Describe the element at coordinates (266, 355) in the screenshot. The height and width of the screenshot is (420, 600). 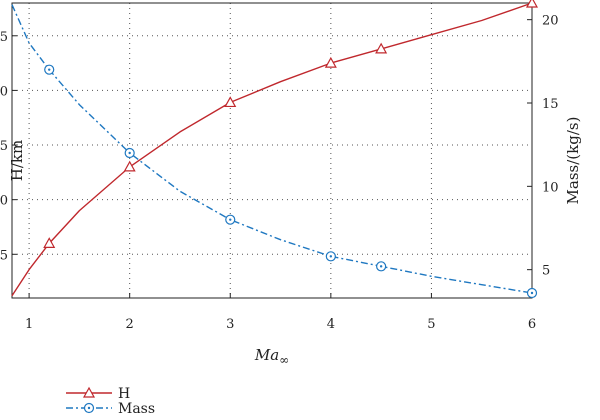
I see `x-axis-label-main: Ma` at that location.